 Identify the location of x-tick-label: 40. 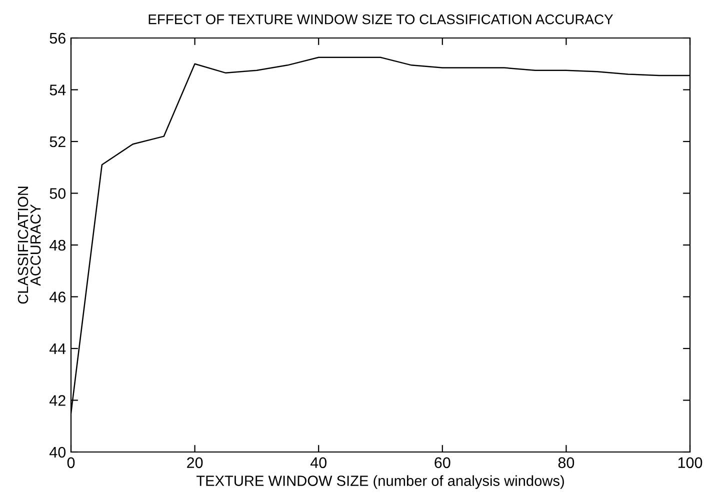
(318, 462).